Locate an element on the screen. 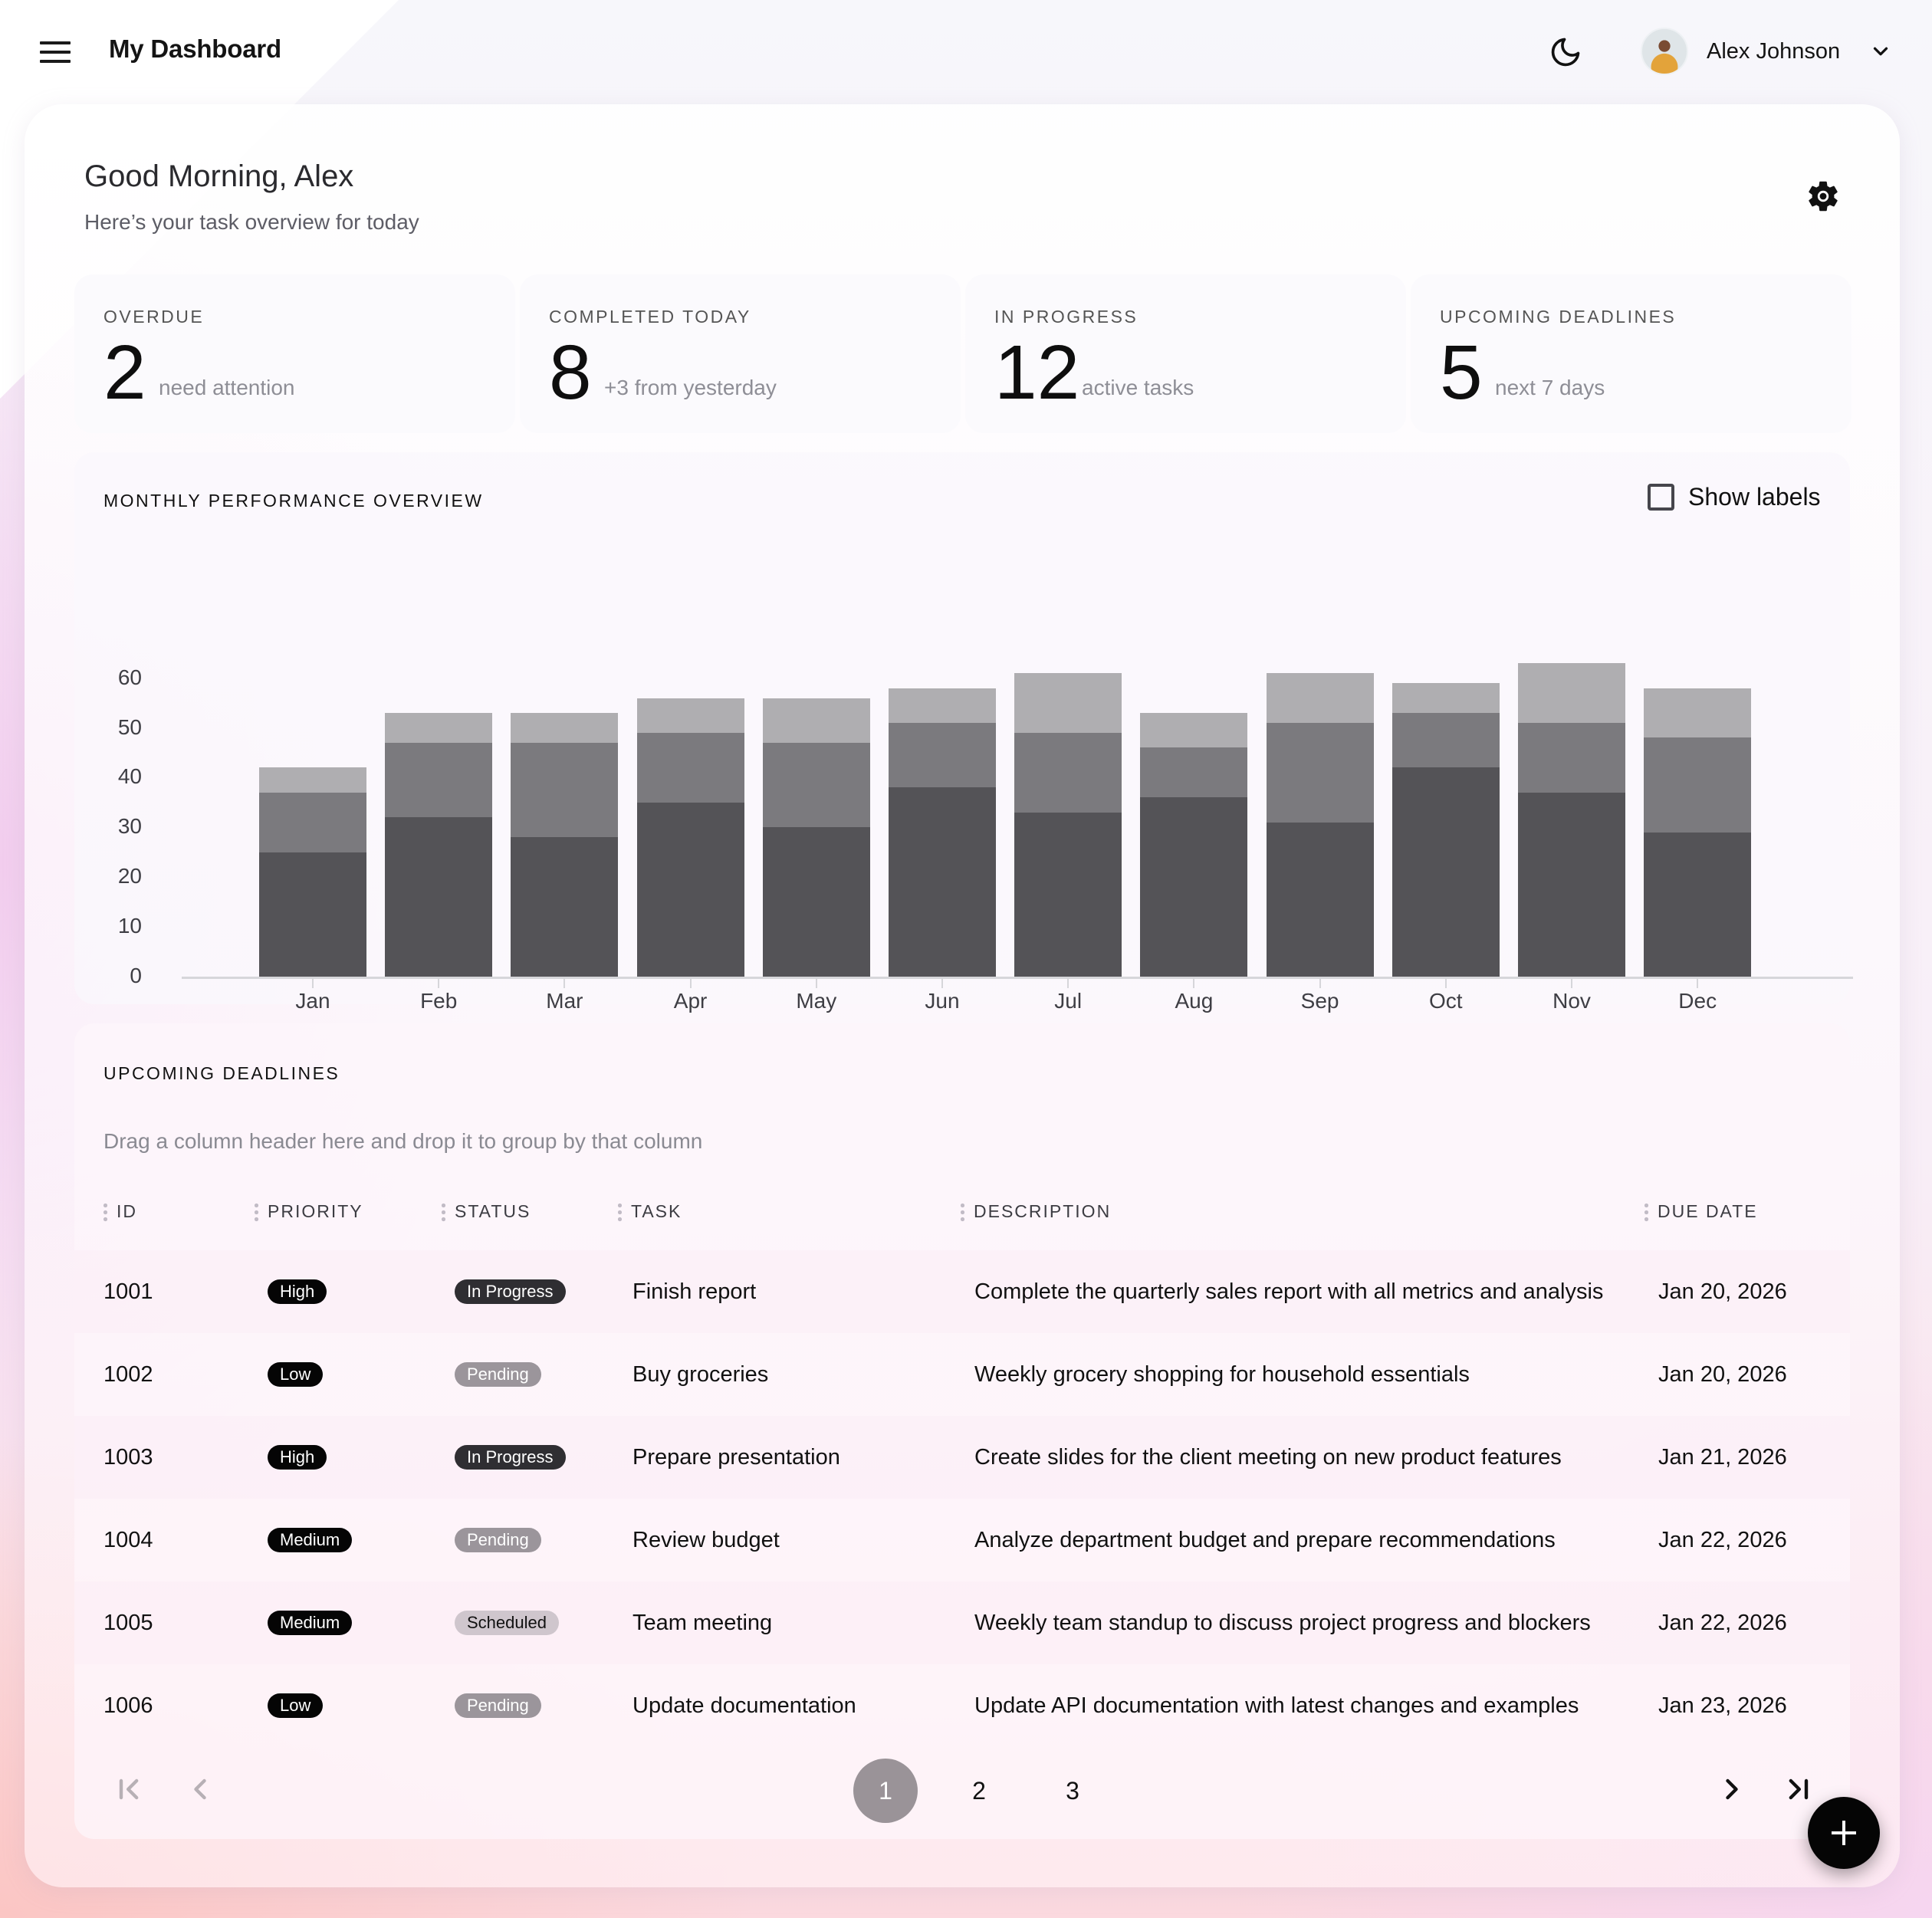 The height and width of the screenshot is (1918, 1932). first-page-icon is located at coordinates (129, 1789).